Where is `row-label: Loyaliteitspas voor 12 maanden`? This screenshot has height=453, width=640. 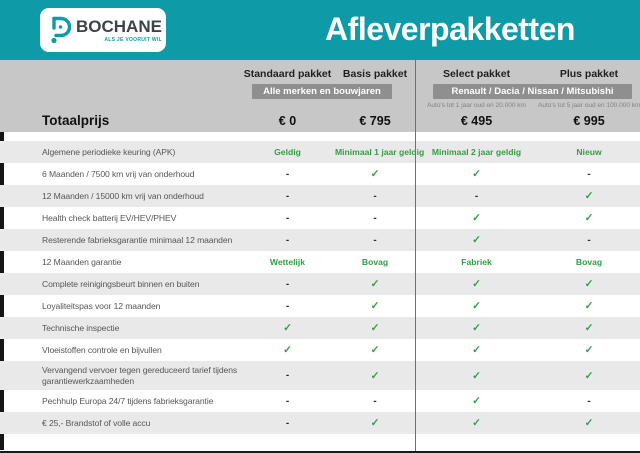
row-label: Loyaliteitspas voor 12 maanden is located at coordinates (101, 305).